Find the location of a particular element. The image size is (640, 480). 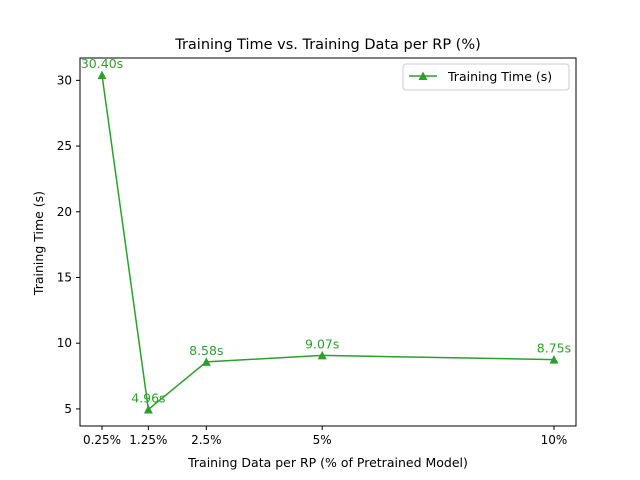

x-tick-label: 10% is located at coordinates (554, 440).